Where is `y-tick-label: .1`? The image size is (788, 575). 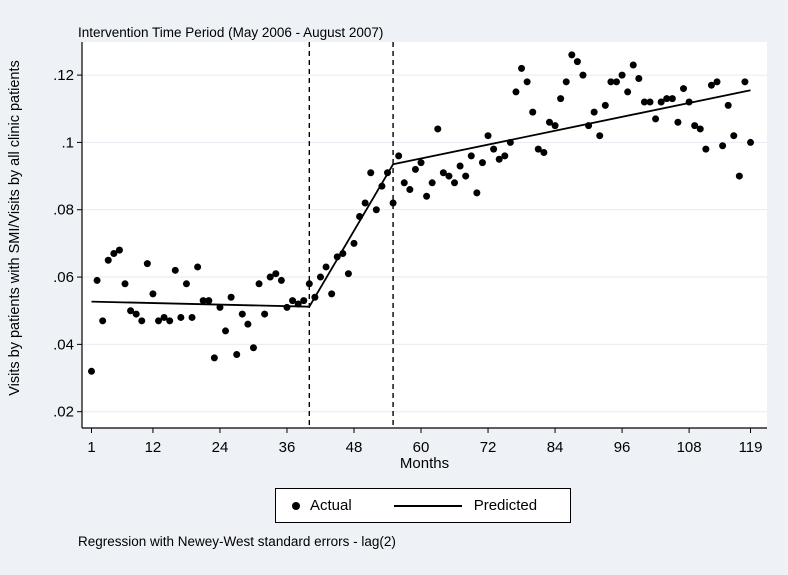
y-tick-label: .1 is located at coordinates (67, 142).